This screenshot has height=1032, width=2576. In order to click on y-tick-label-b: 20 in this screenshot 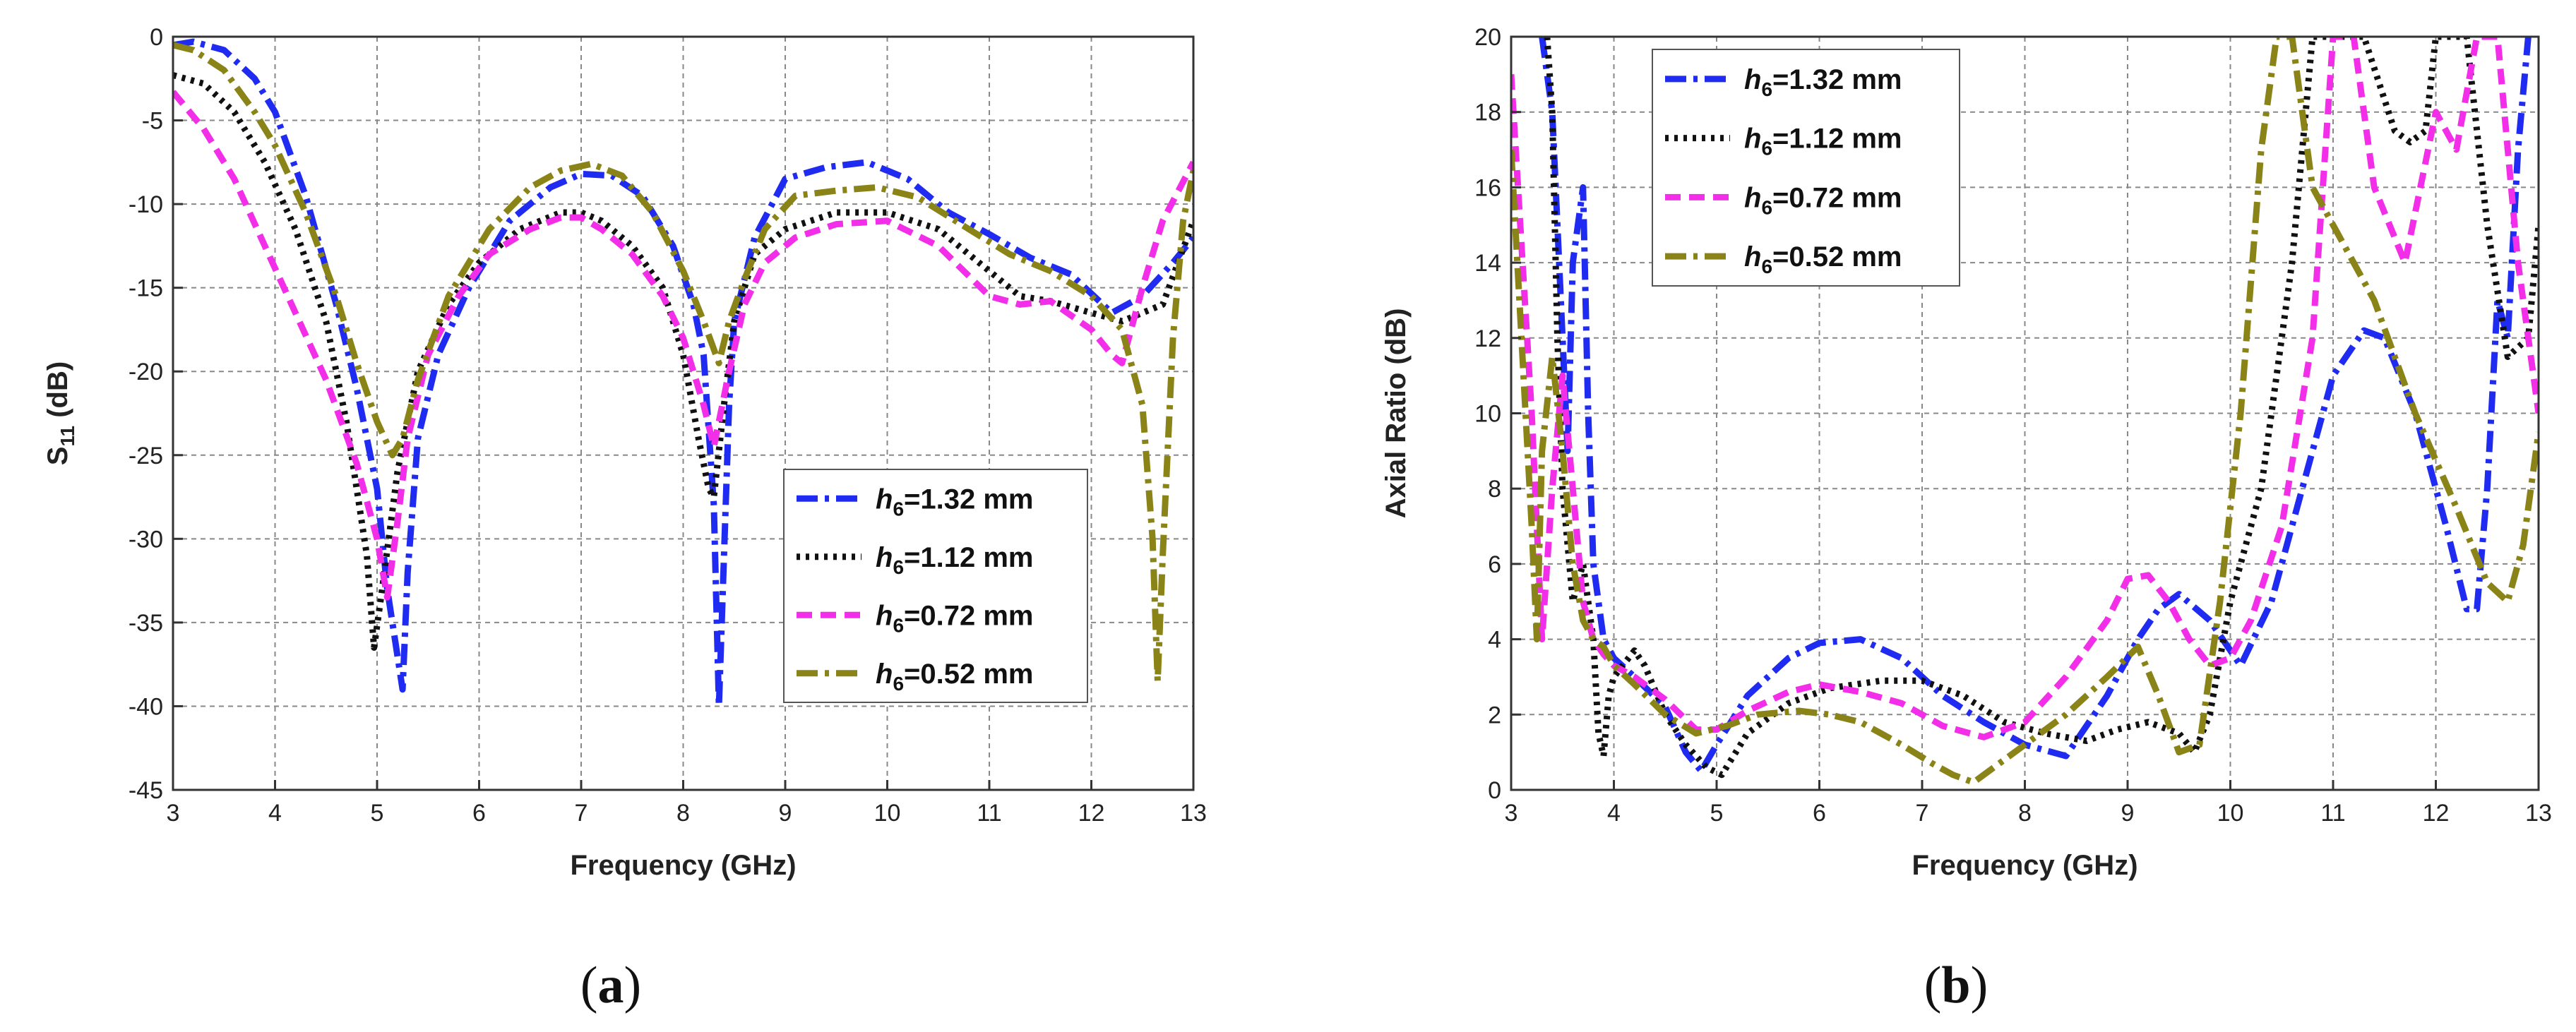, I will do `click(1487, 37)`.